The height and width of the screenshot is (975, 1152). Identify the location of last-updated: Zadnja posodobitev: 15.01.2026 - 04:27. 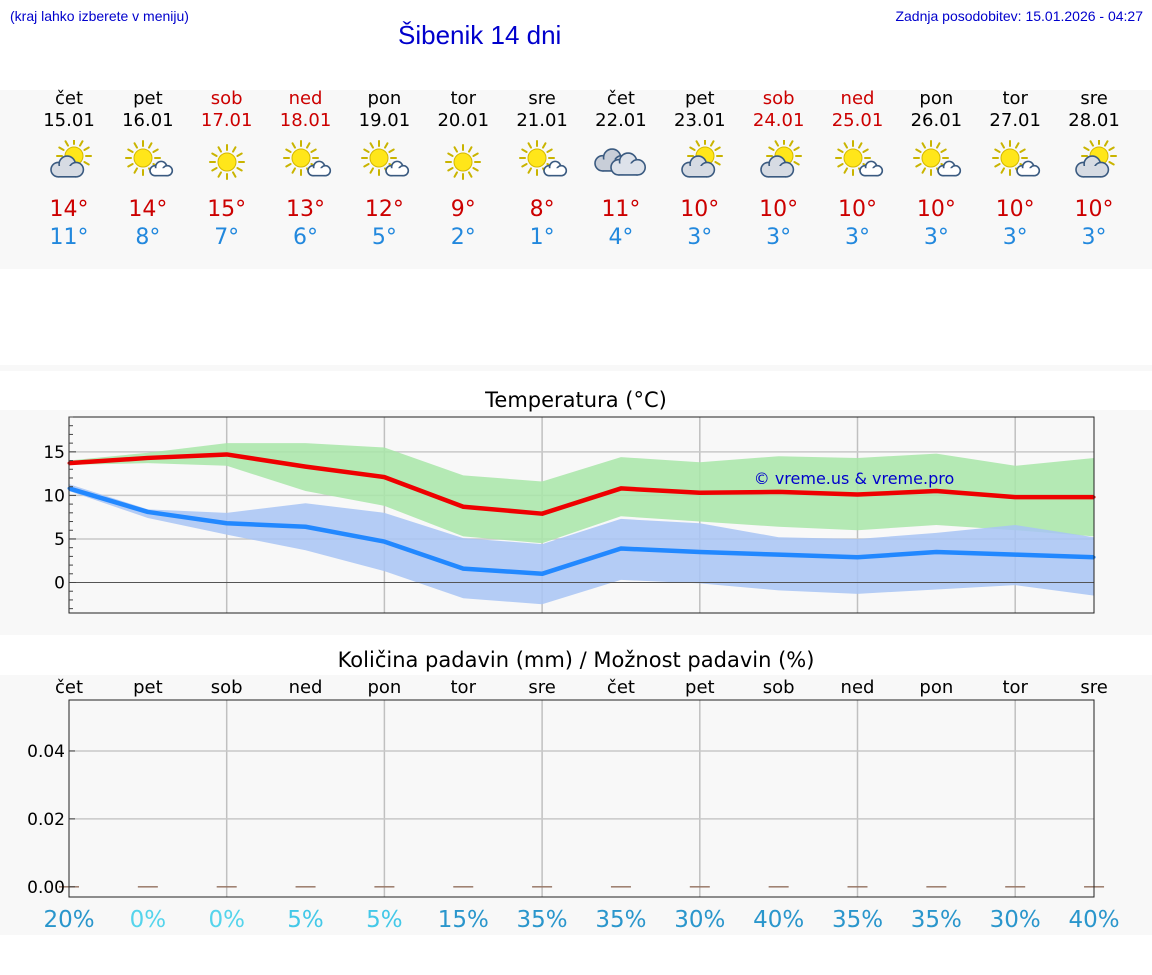
(1019, 16).